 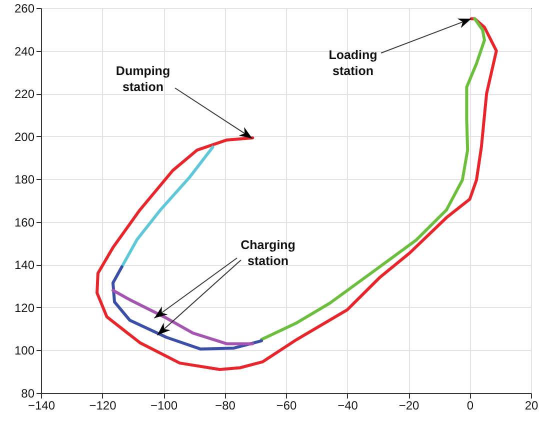 I want to click on annotation: Dumping station, so click(x=143, y=79).